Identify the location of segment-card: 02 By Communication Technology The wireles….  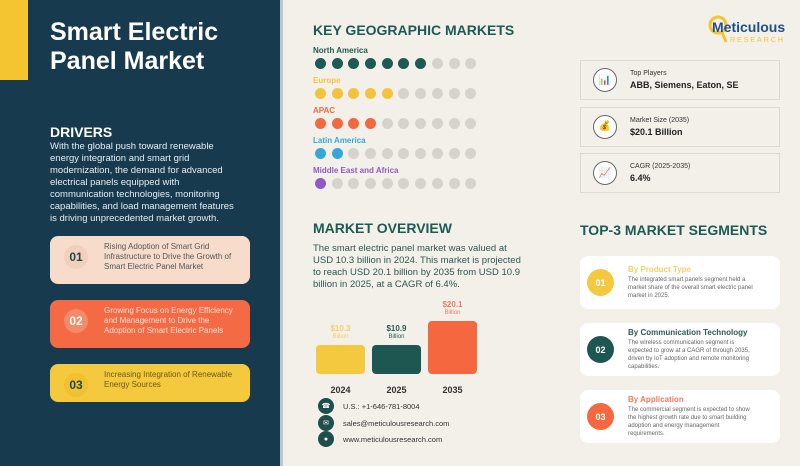
(680, 349).